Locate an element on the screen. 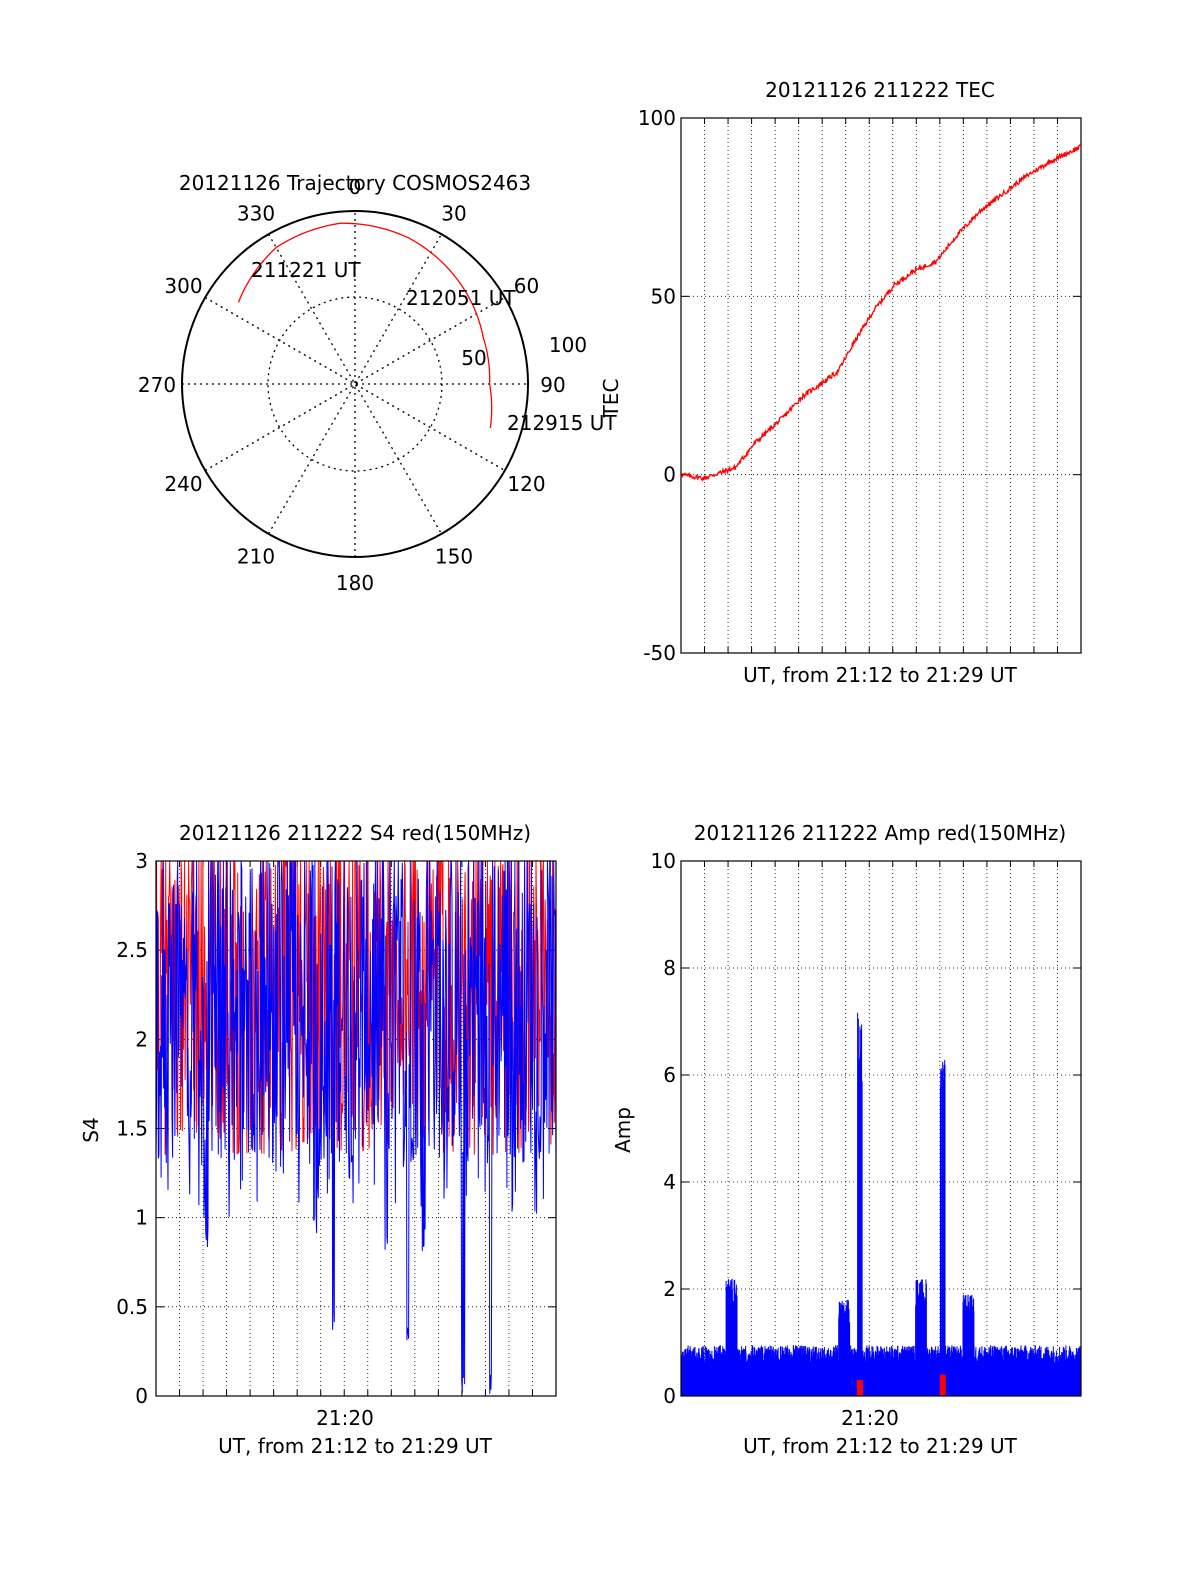  tec-ytick-label: 50 is located at coordinates (663, 296).